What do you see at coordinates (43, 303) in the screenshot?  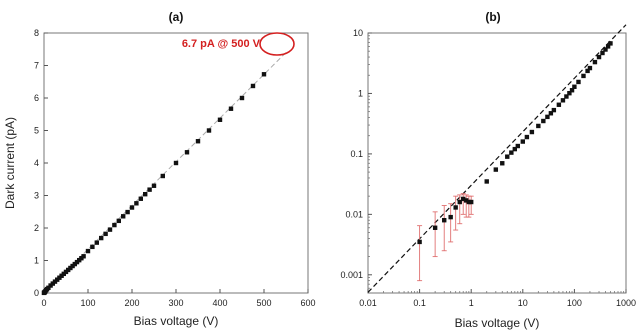 I see `panel-a-xtick-label: 0` at bounding box center [43, 303].